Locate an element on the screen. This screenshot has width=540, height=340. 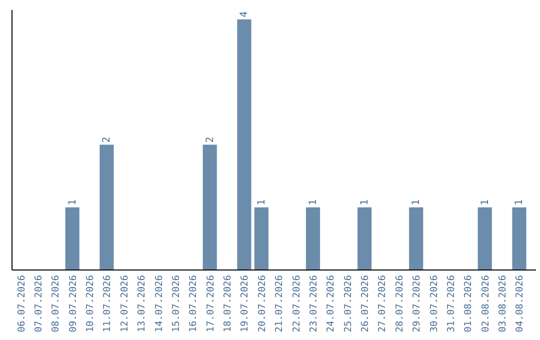
x-tick-label: 01.08.2026 is located at coordinates (468, 303).